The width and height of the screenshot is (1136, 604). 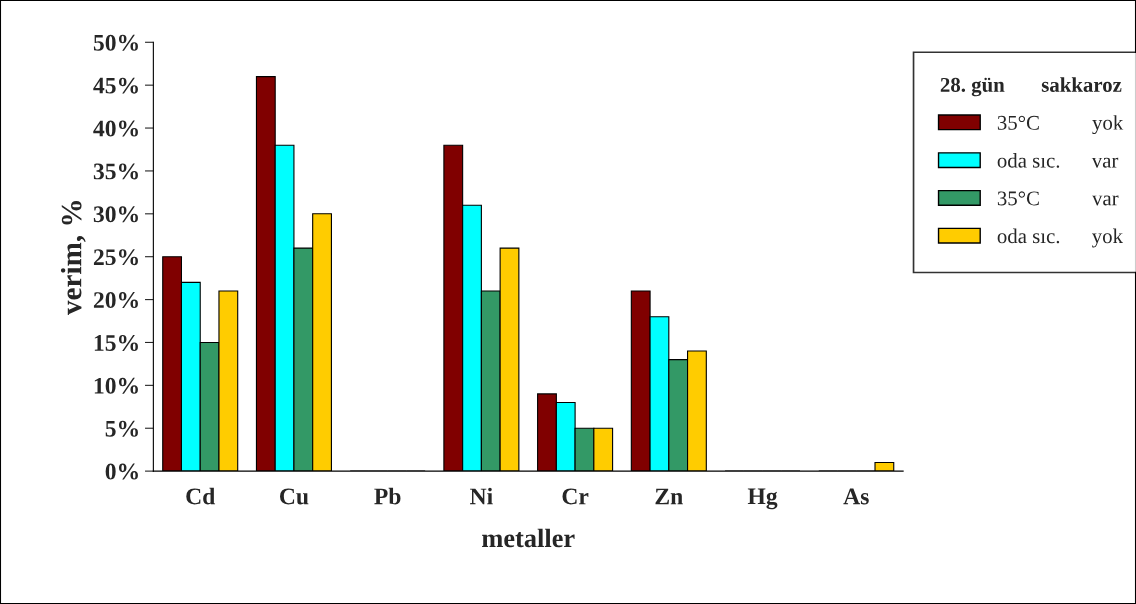 I want to click on y-tick-label: 35%, so click(x=115, y=171).